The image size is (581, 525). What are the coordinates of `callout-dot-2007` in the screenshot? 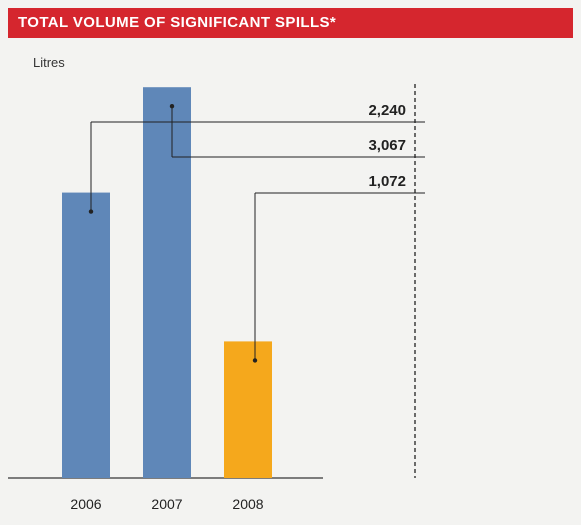 It's located at (172, 106).